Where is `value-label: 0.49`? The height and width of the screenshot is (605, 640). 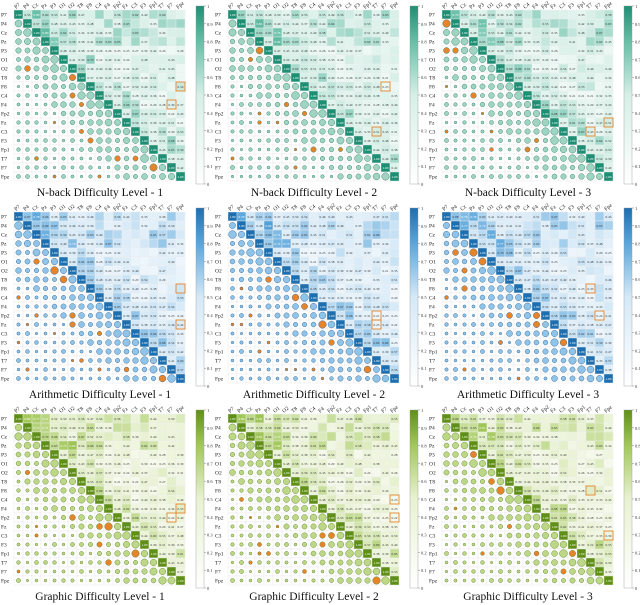
value-label: 0.49 is located at coordinates (100, 235).